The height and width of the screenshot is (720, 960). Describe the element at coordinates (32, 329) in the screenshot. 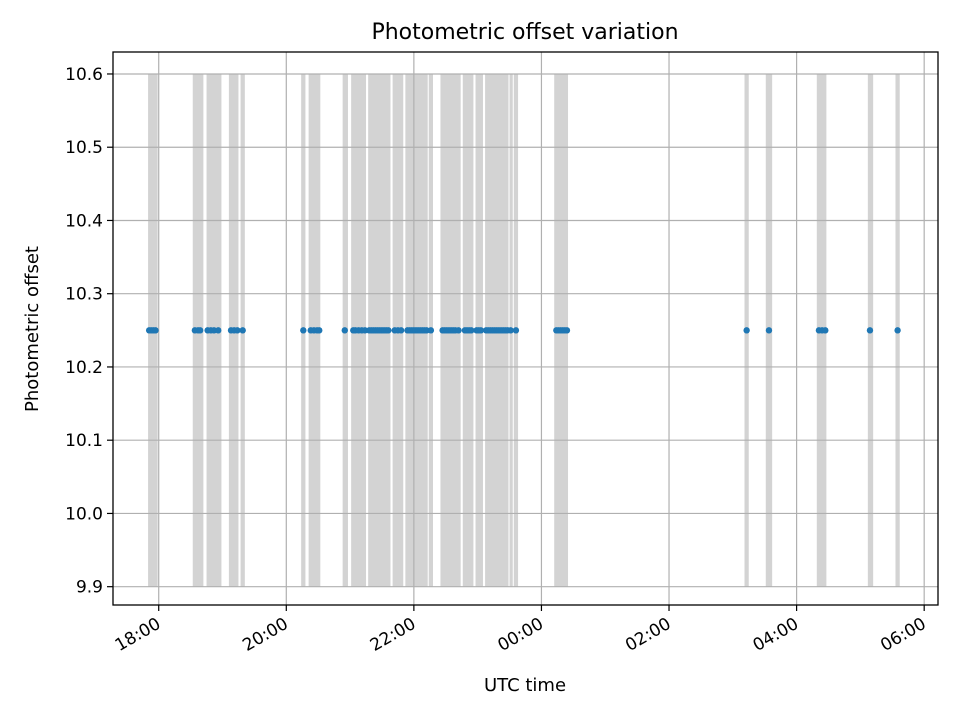

I see `y-axis-label: Photometric offset` at that location.